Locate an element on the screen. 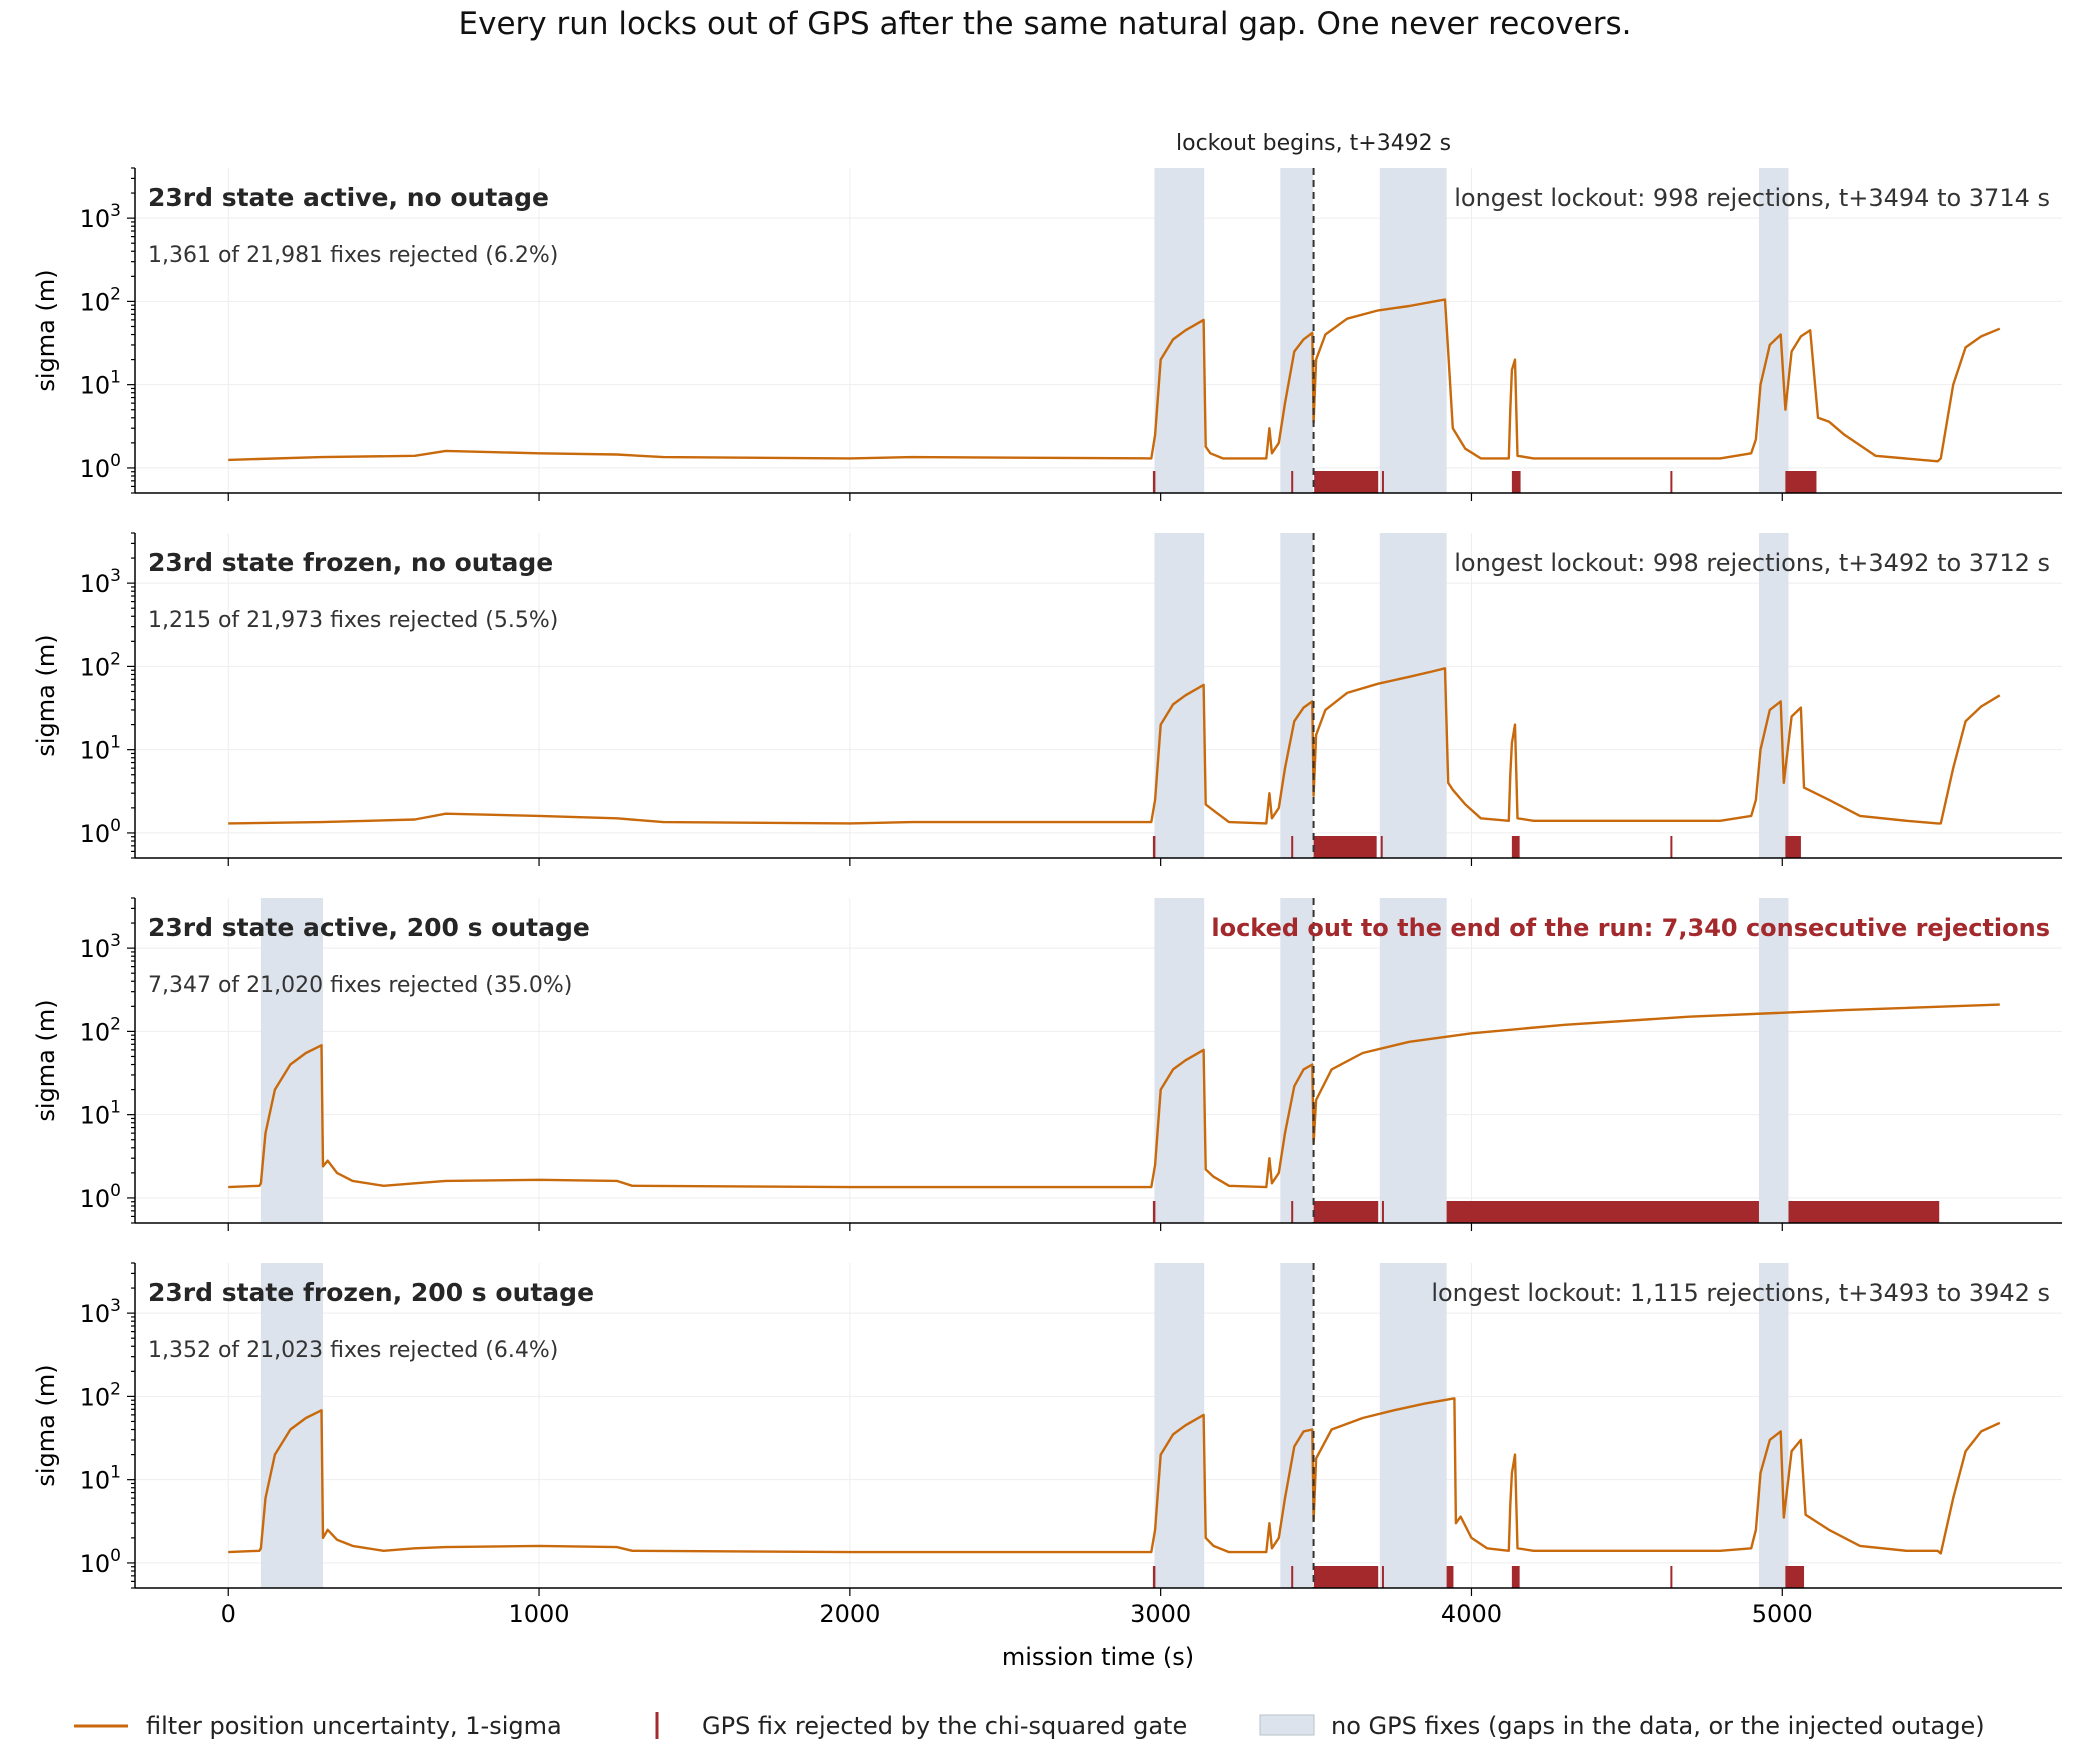  y-tick-label: 10³ is located at coordinates (100, 217).